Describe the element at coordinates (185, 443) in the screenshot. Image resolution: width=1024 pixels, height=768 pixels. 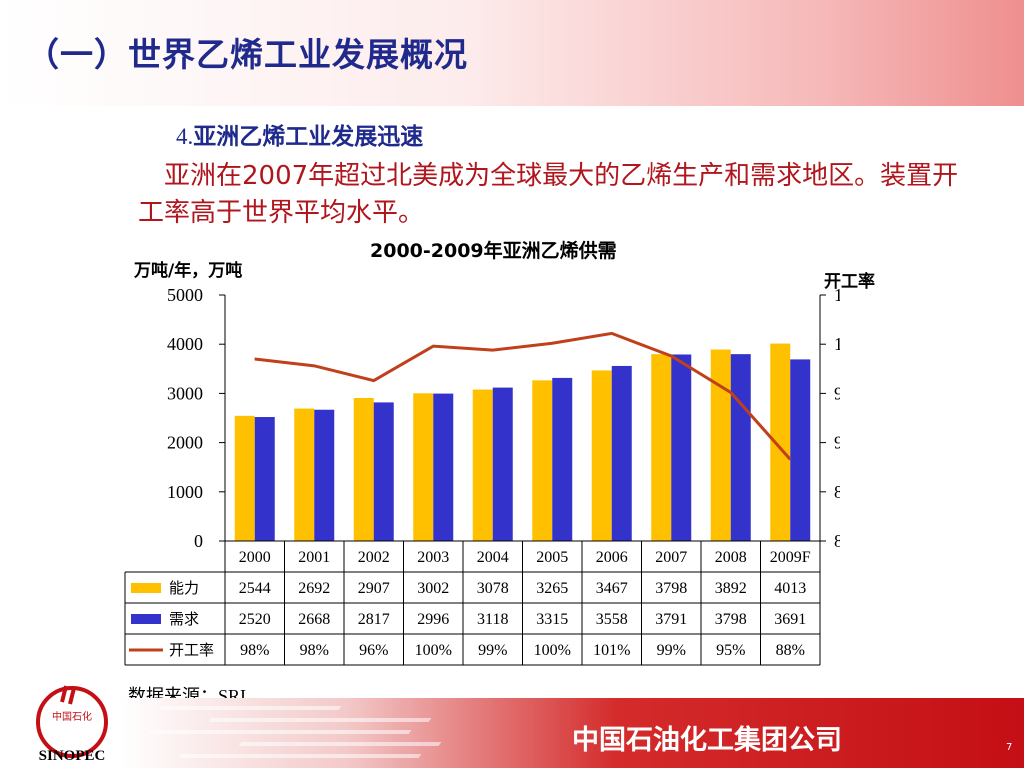
I see `left-tick-label: 2000` at that location.